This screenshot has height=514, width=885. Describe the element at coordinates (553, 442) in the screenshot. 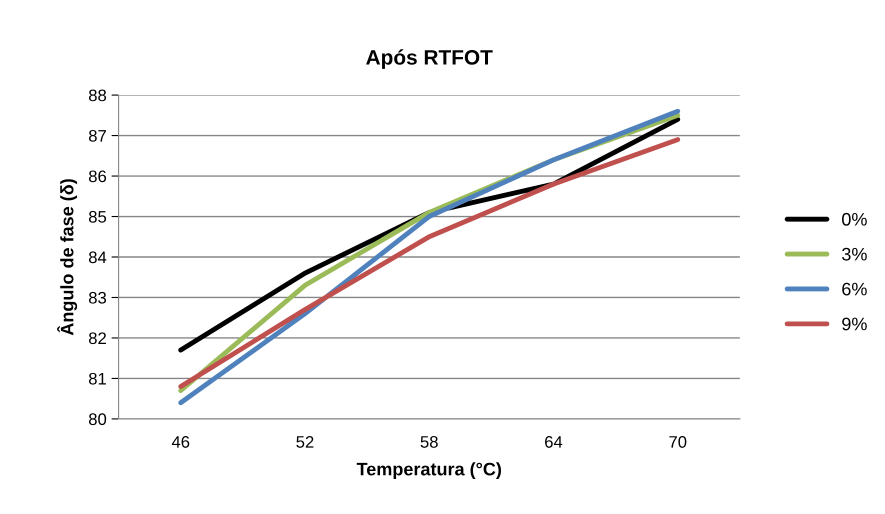

I see `x-tick-label: 64` at that location.